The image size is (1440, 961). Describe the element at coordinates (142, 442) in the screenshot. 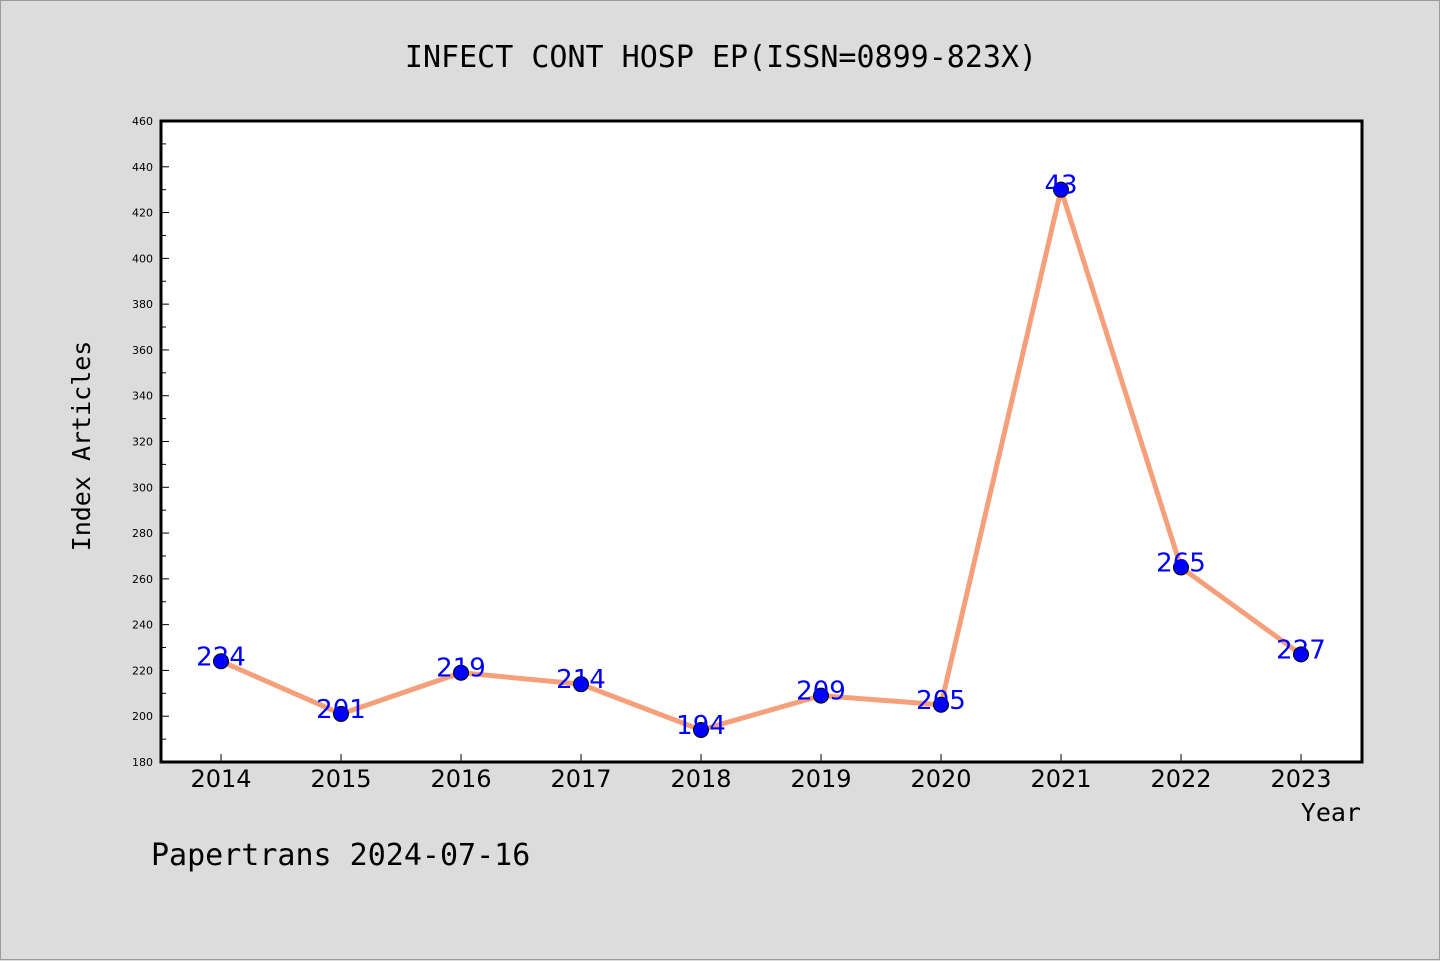

I see `y-tick-label: 320` at that location.